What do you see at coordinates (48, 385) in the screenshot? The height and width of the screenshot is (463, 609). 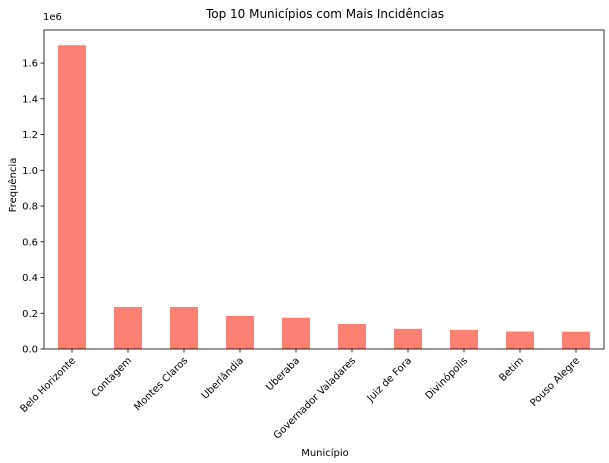 I see `x-tick-label: Belo Horizonte` at bounding box center [48, 385].